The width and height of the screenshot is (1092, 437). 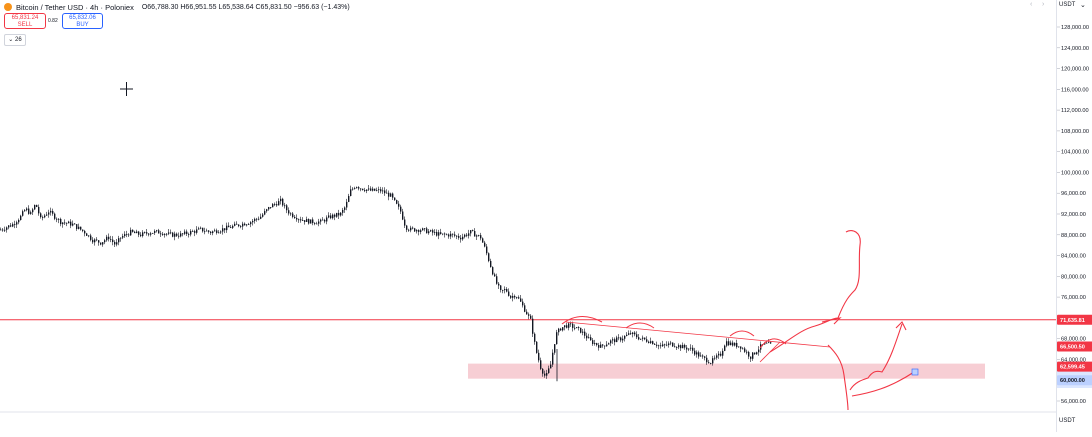 What do you see at coordinates (1067, 421) in the screenshot?
I see `axis-unit-label-bottom: USDT` at bounding box center [1067, 421].